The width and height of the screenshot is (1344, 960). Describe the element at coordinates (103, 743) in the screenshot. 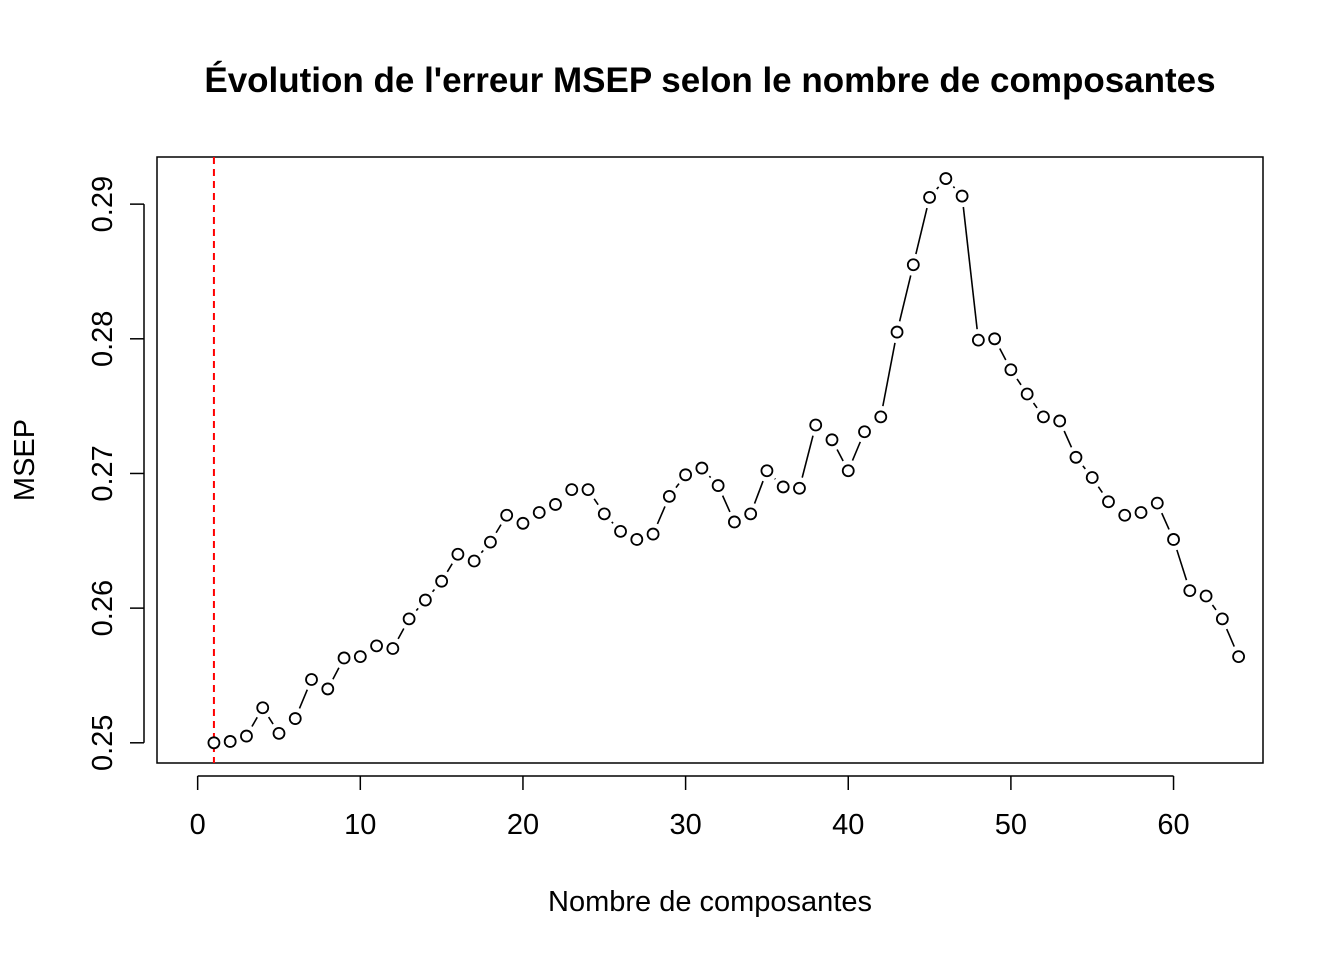

I see `y-tick-label: 0.25` at that location.